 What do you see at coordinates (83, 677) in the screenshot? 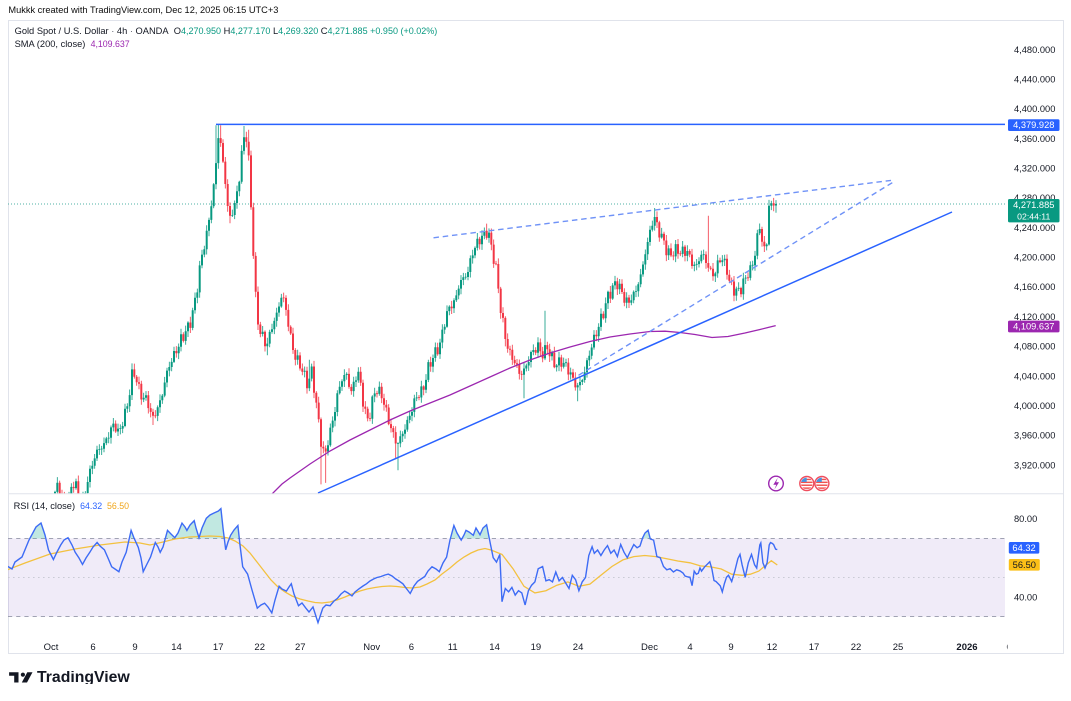
I see `svg-text: TradingView` at bounding box center [83, 677].